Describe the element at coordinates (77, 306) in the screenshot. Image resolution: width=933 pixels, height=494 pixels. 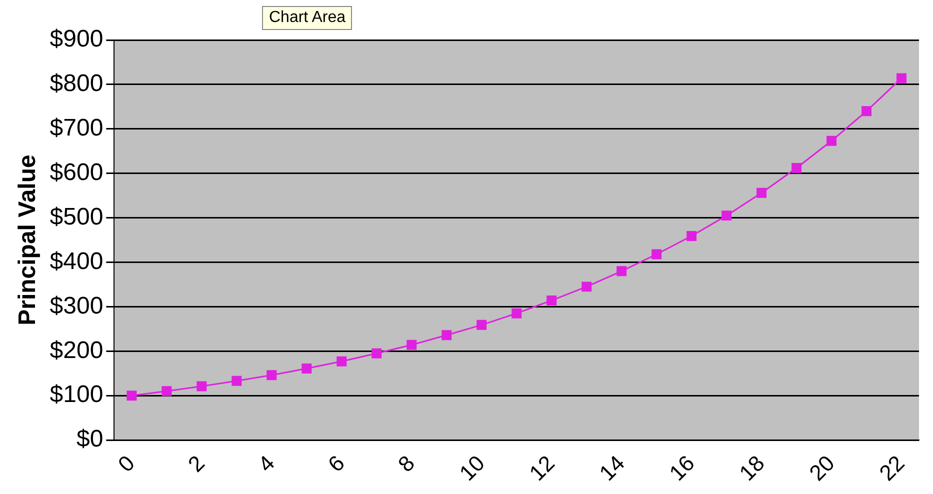
I see `y-tick-label: $300` at that location.